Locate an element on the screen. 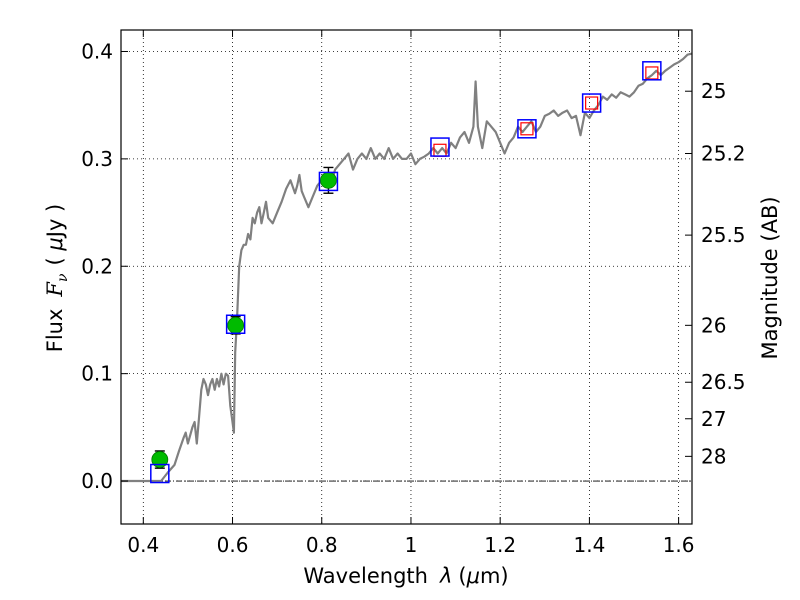 The width and height of the screenshot is (800, 600). x-tick-label: 0.4 is located at coordinates (143, 545).